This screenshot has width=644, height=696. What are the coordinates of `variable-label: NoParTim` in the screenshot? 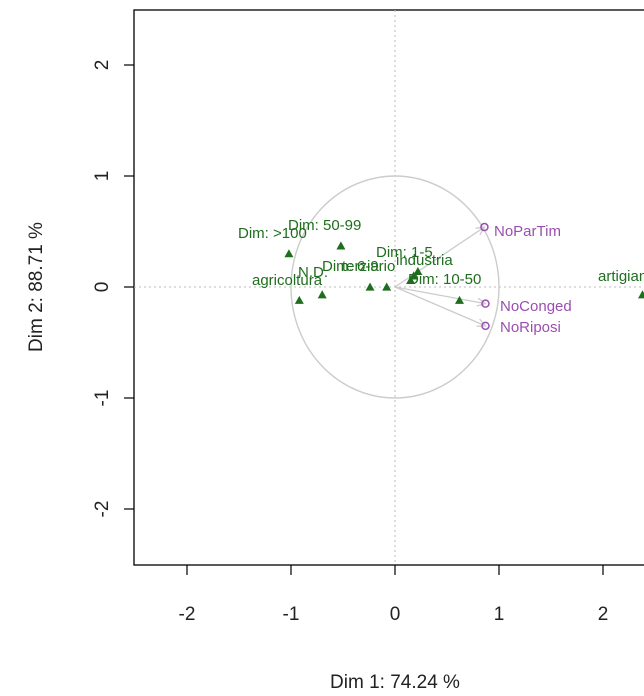 It's located at (527, 231).